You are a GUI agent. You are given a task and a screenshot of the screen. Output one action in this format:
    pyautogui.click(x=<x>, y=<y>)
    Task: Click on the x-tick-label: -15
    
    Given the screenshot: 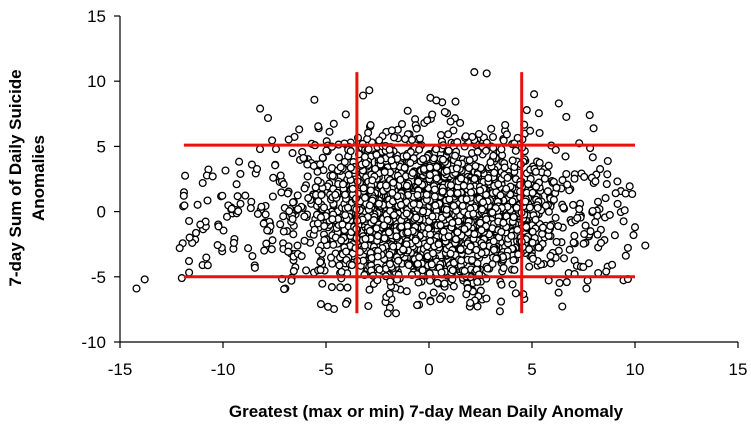 What is the action you would take?
    pyautogui.click(x=120, y=369)
    